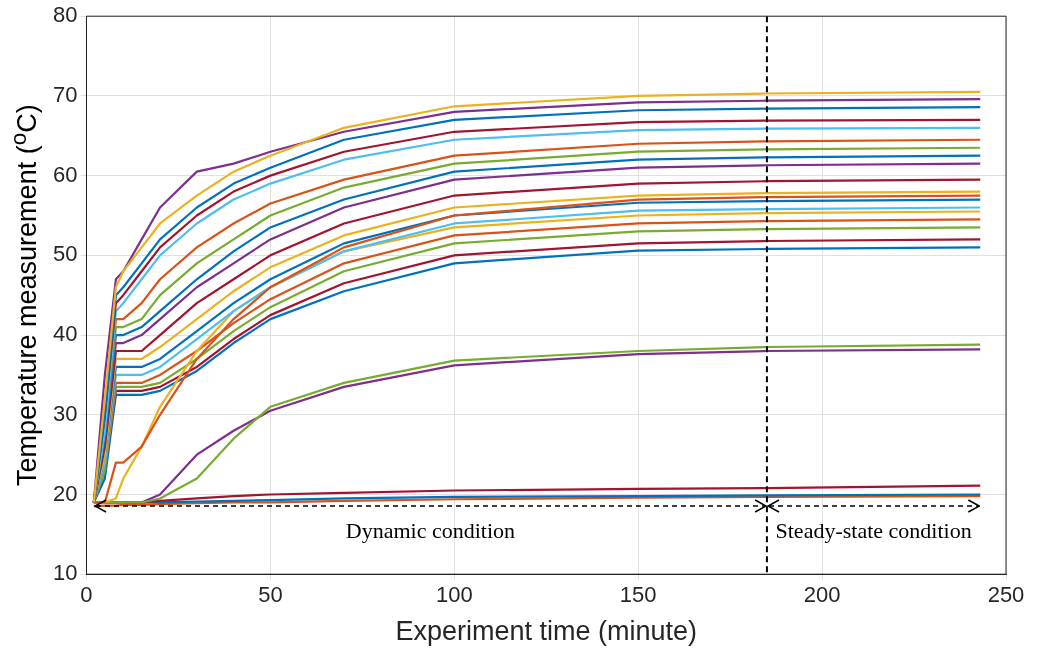  Describe the element at coordinates (65, 334) in the screenshot. I see `y-tick-label: 40` at that location.